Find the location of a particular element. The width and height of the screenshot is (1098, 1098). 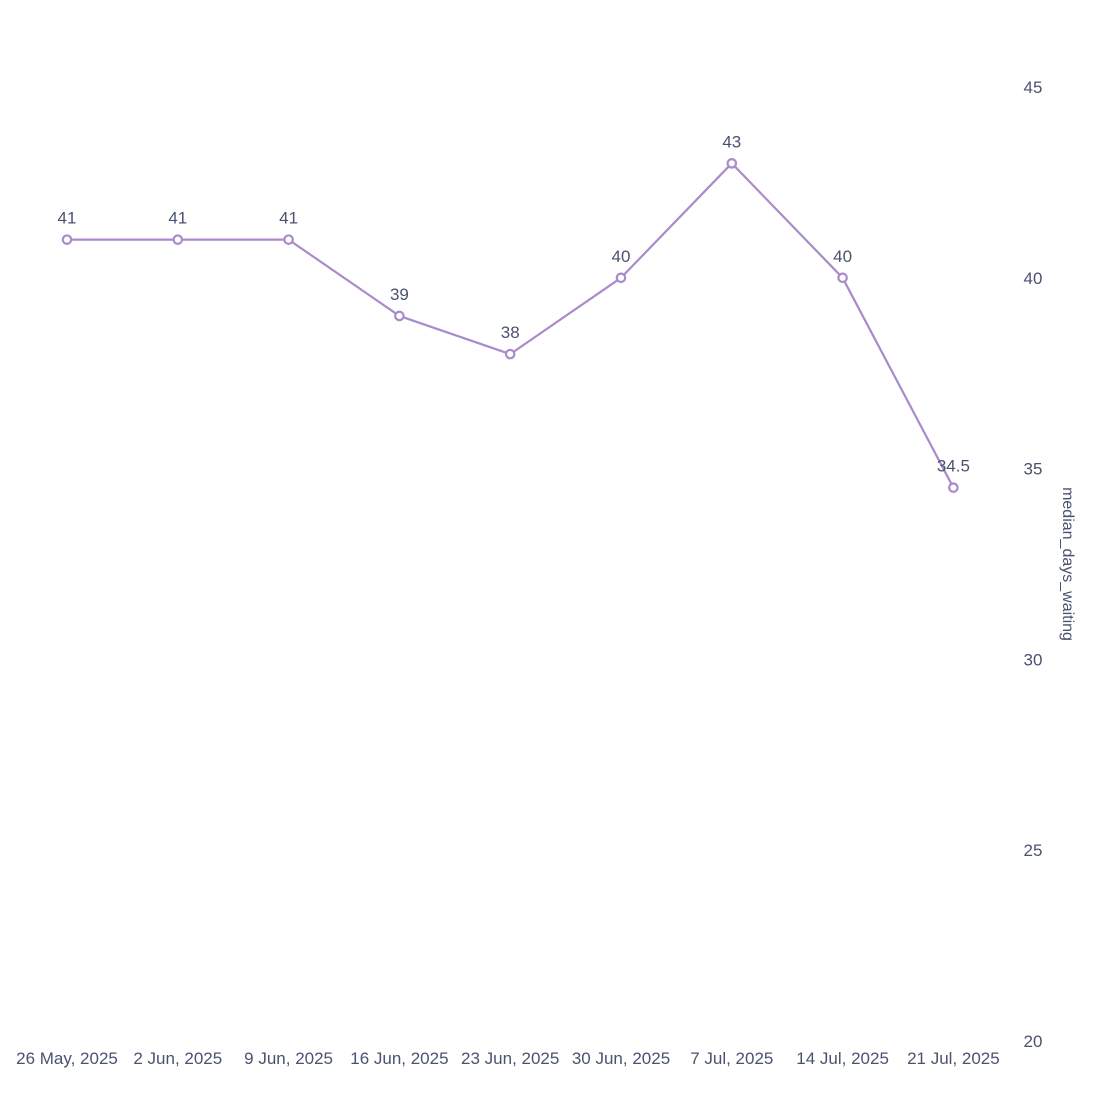

x-tick-label: 30 Jun, 2025 is located at coordinates (621, 1058).